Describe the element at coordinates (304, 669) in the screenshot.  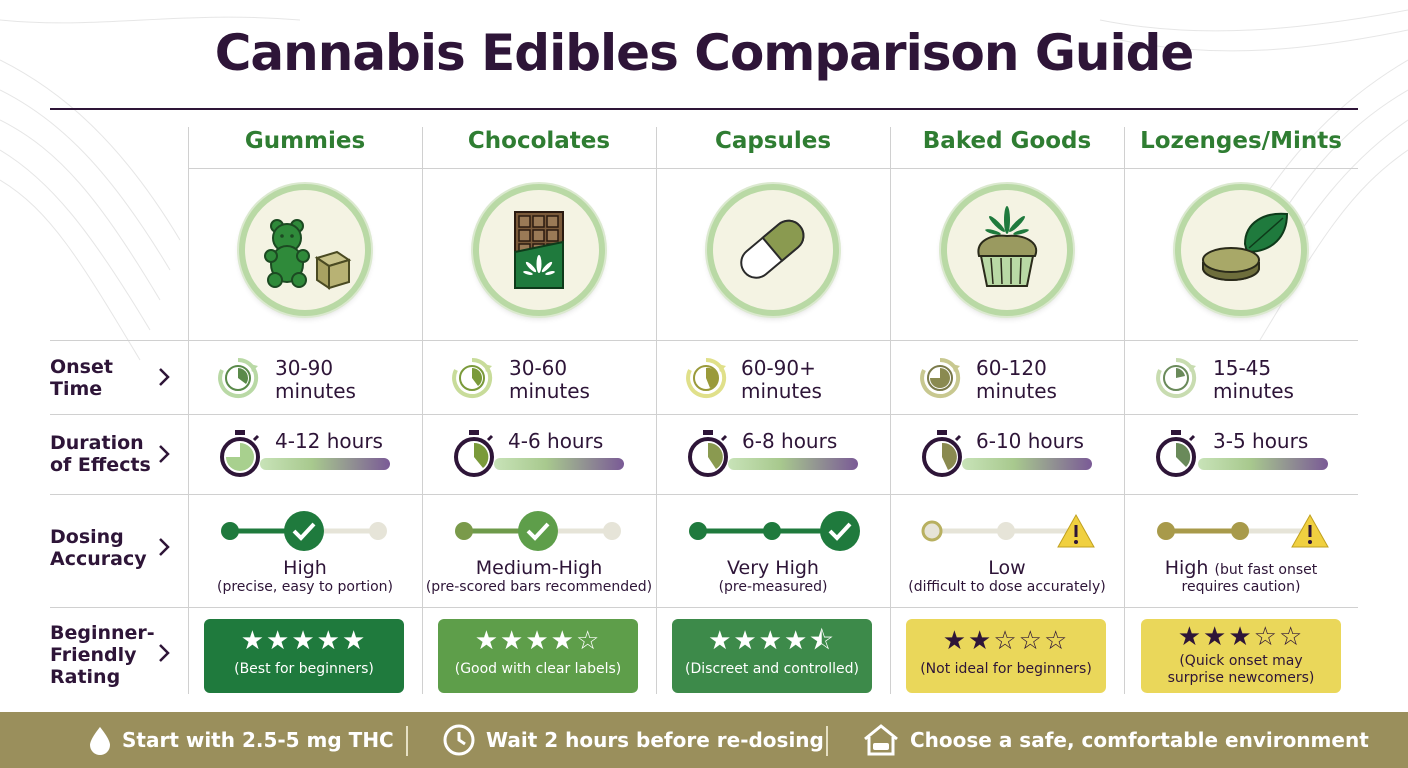
I see `rating-note: (Best for beginners)` at that location.